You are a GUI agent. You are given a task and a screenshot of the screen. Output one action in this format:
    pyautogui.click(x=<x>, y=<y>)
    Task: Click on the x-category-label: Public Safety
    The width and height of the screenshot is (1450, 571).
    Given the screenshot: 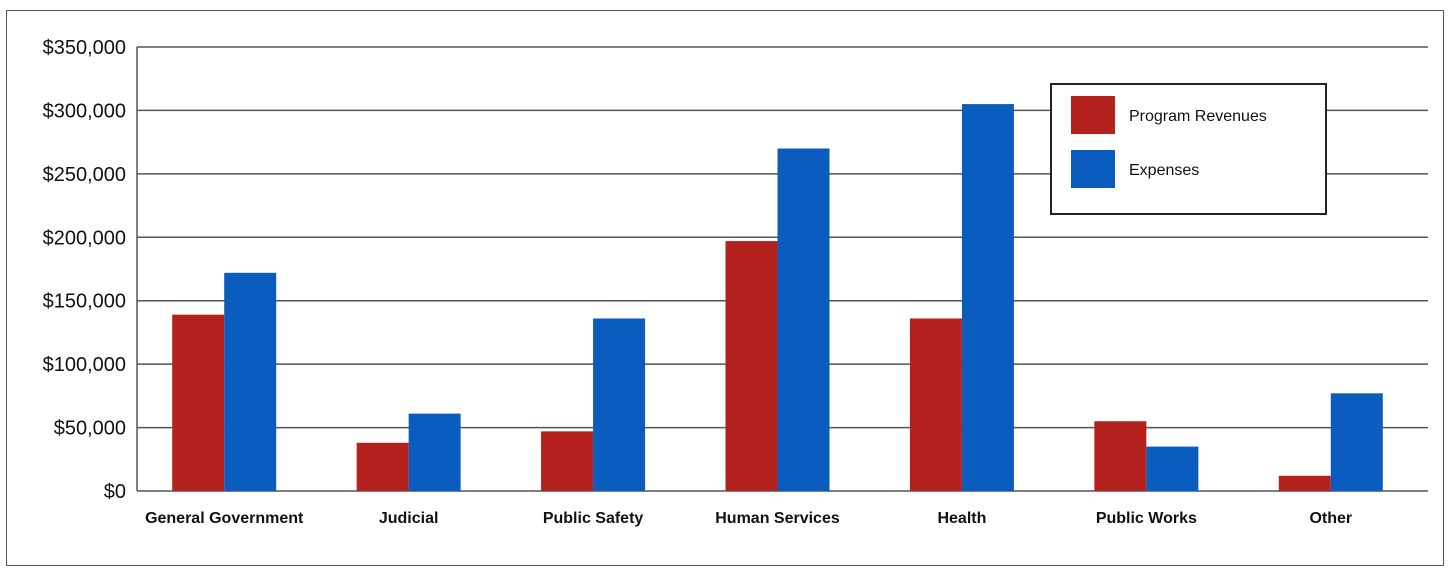 What is the action you would take?
    pyautogui.click(x=593, y=518)
    